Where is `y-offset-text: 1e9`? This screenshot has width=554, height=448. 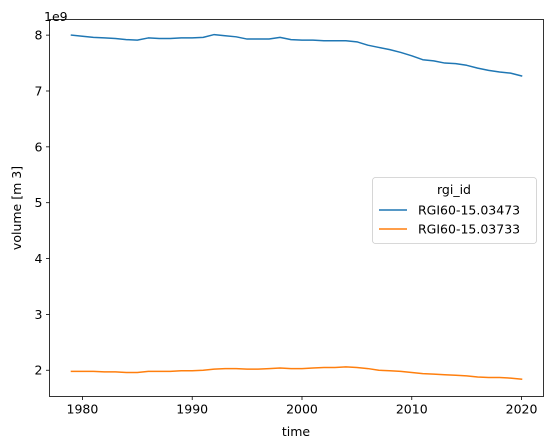
y-offset-text: 1e9 is located at coordinates (56, 16).